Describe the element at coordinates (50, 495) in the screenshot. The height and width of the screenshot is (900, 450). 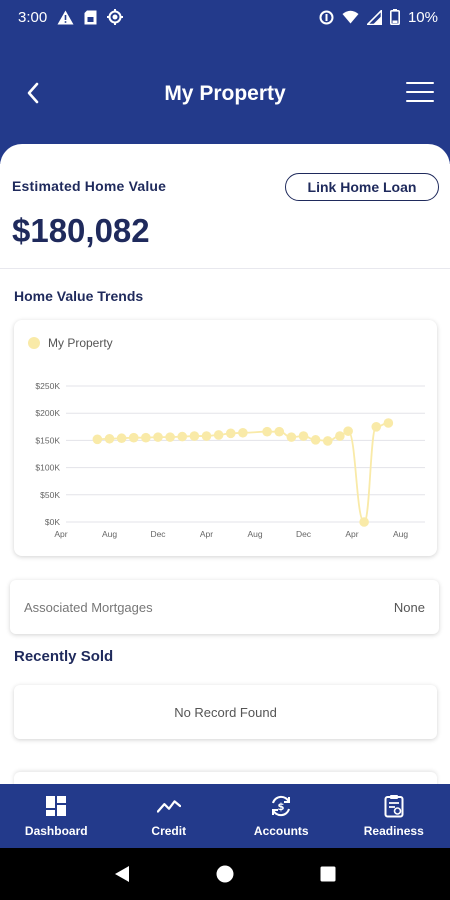
I see `y-tick-label: $50K` at that location.